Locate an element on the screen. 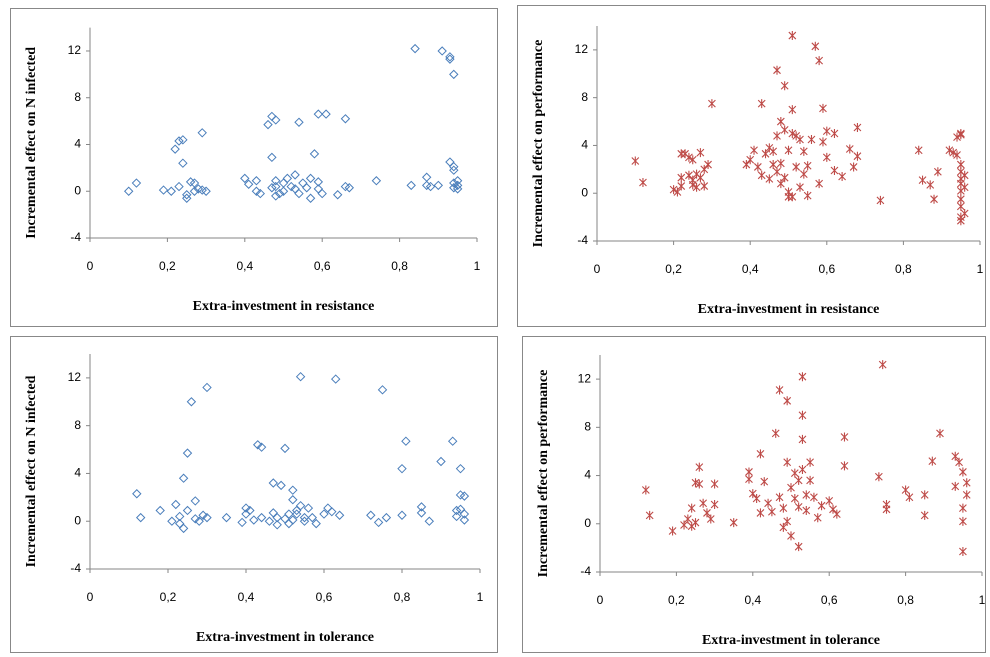  x-tick-label: 0,6 is located at coordinates (322, 266).